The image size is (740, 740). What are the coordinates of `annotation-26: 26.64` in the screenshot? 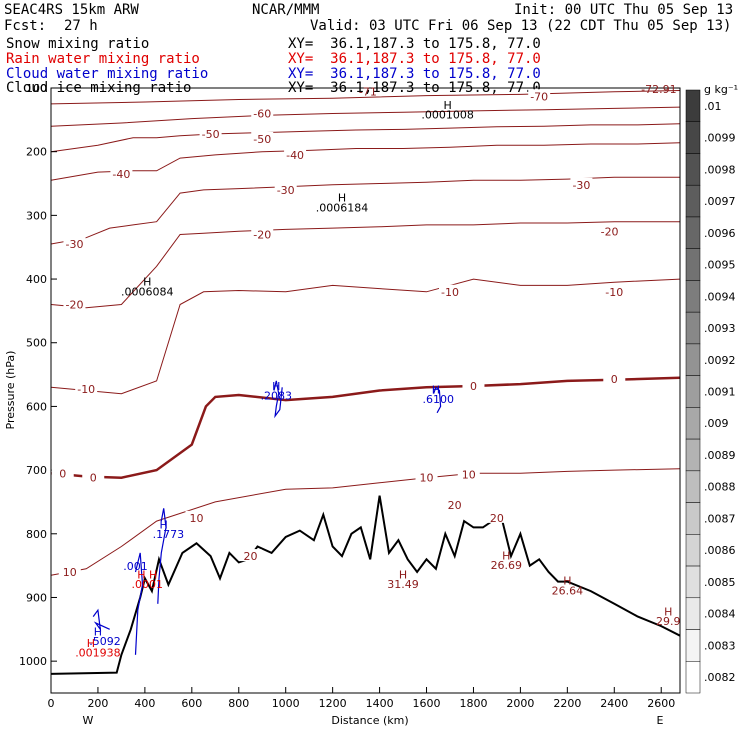 It's located at (568, 590).